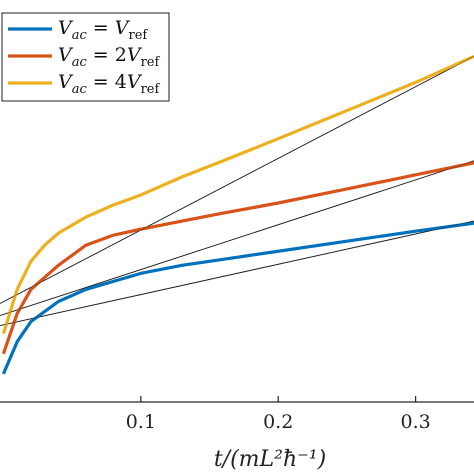 The width and height of the screenshot is (474, 474). What do you see at coordinates (103, 30) in the screenshot?
I see `legend-label-1: Vac = Vref` at bounding box center [103, 30].